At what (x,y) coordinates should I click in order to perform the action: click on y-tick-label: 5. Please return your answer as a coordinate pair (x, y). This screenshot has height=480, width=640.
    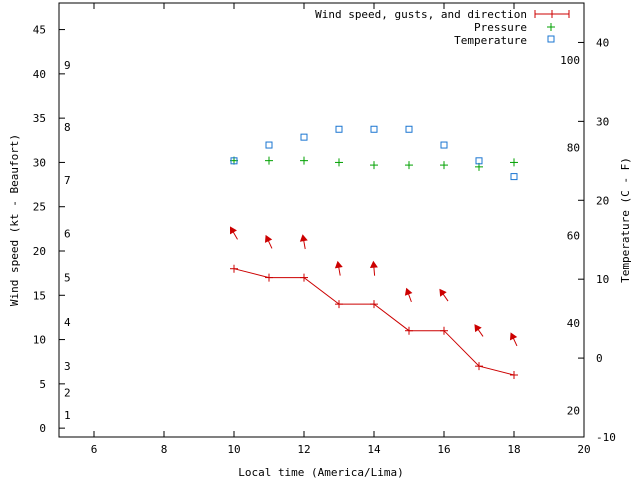
    Looking at the image, I should click on (42, 384).